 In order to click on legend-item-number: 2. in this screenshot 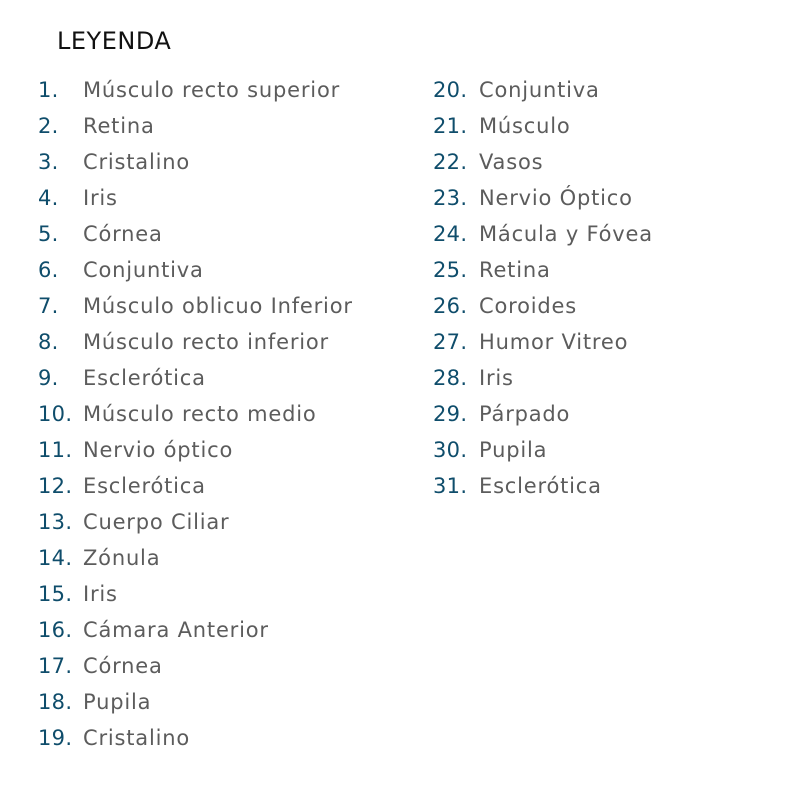, I will do `click(48, 126)`.